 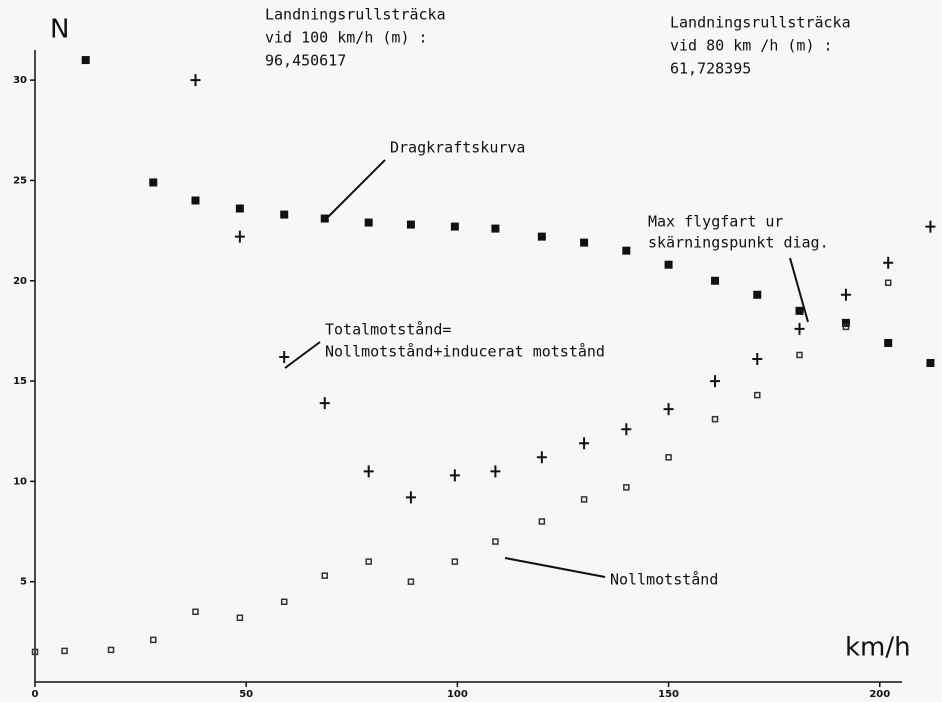 I want to click on annotation: vid 100 km/h (m) :, so click(x=346, y=38).